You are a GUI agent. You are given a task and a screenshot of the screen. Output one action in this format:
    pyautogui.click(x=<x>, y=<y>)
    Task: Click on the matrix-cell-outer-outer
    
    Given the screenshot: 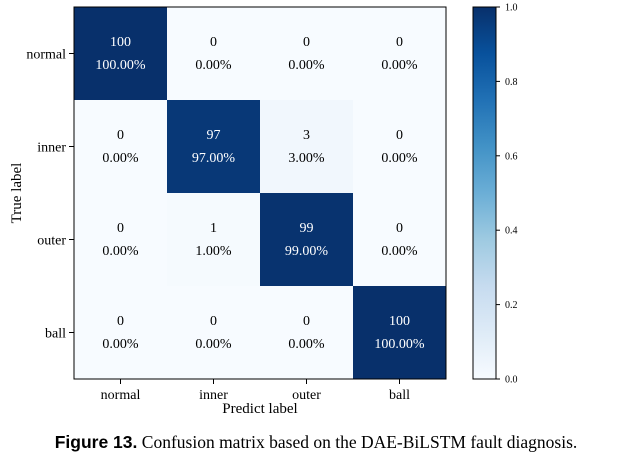 What is the action you would take?
    pyautogui.click(x=306, y=239)
    